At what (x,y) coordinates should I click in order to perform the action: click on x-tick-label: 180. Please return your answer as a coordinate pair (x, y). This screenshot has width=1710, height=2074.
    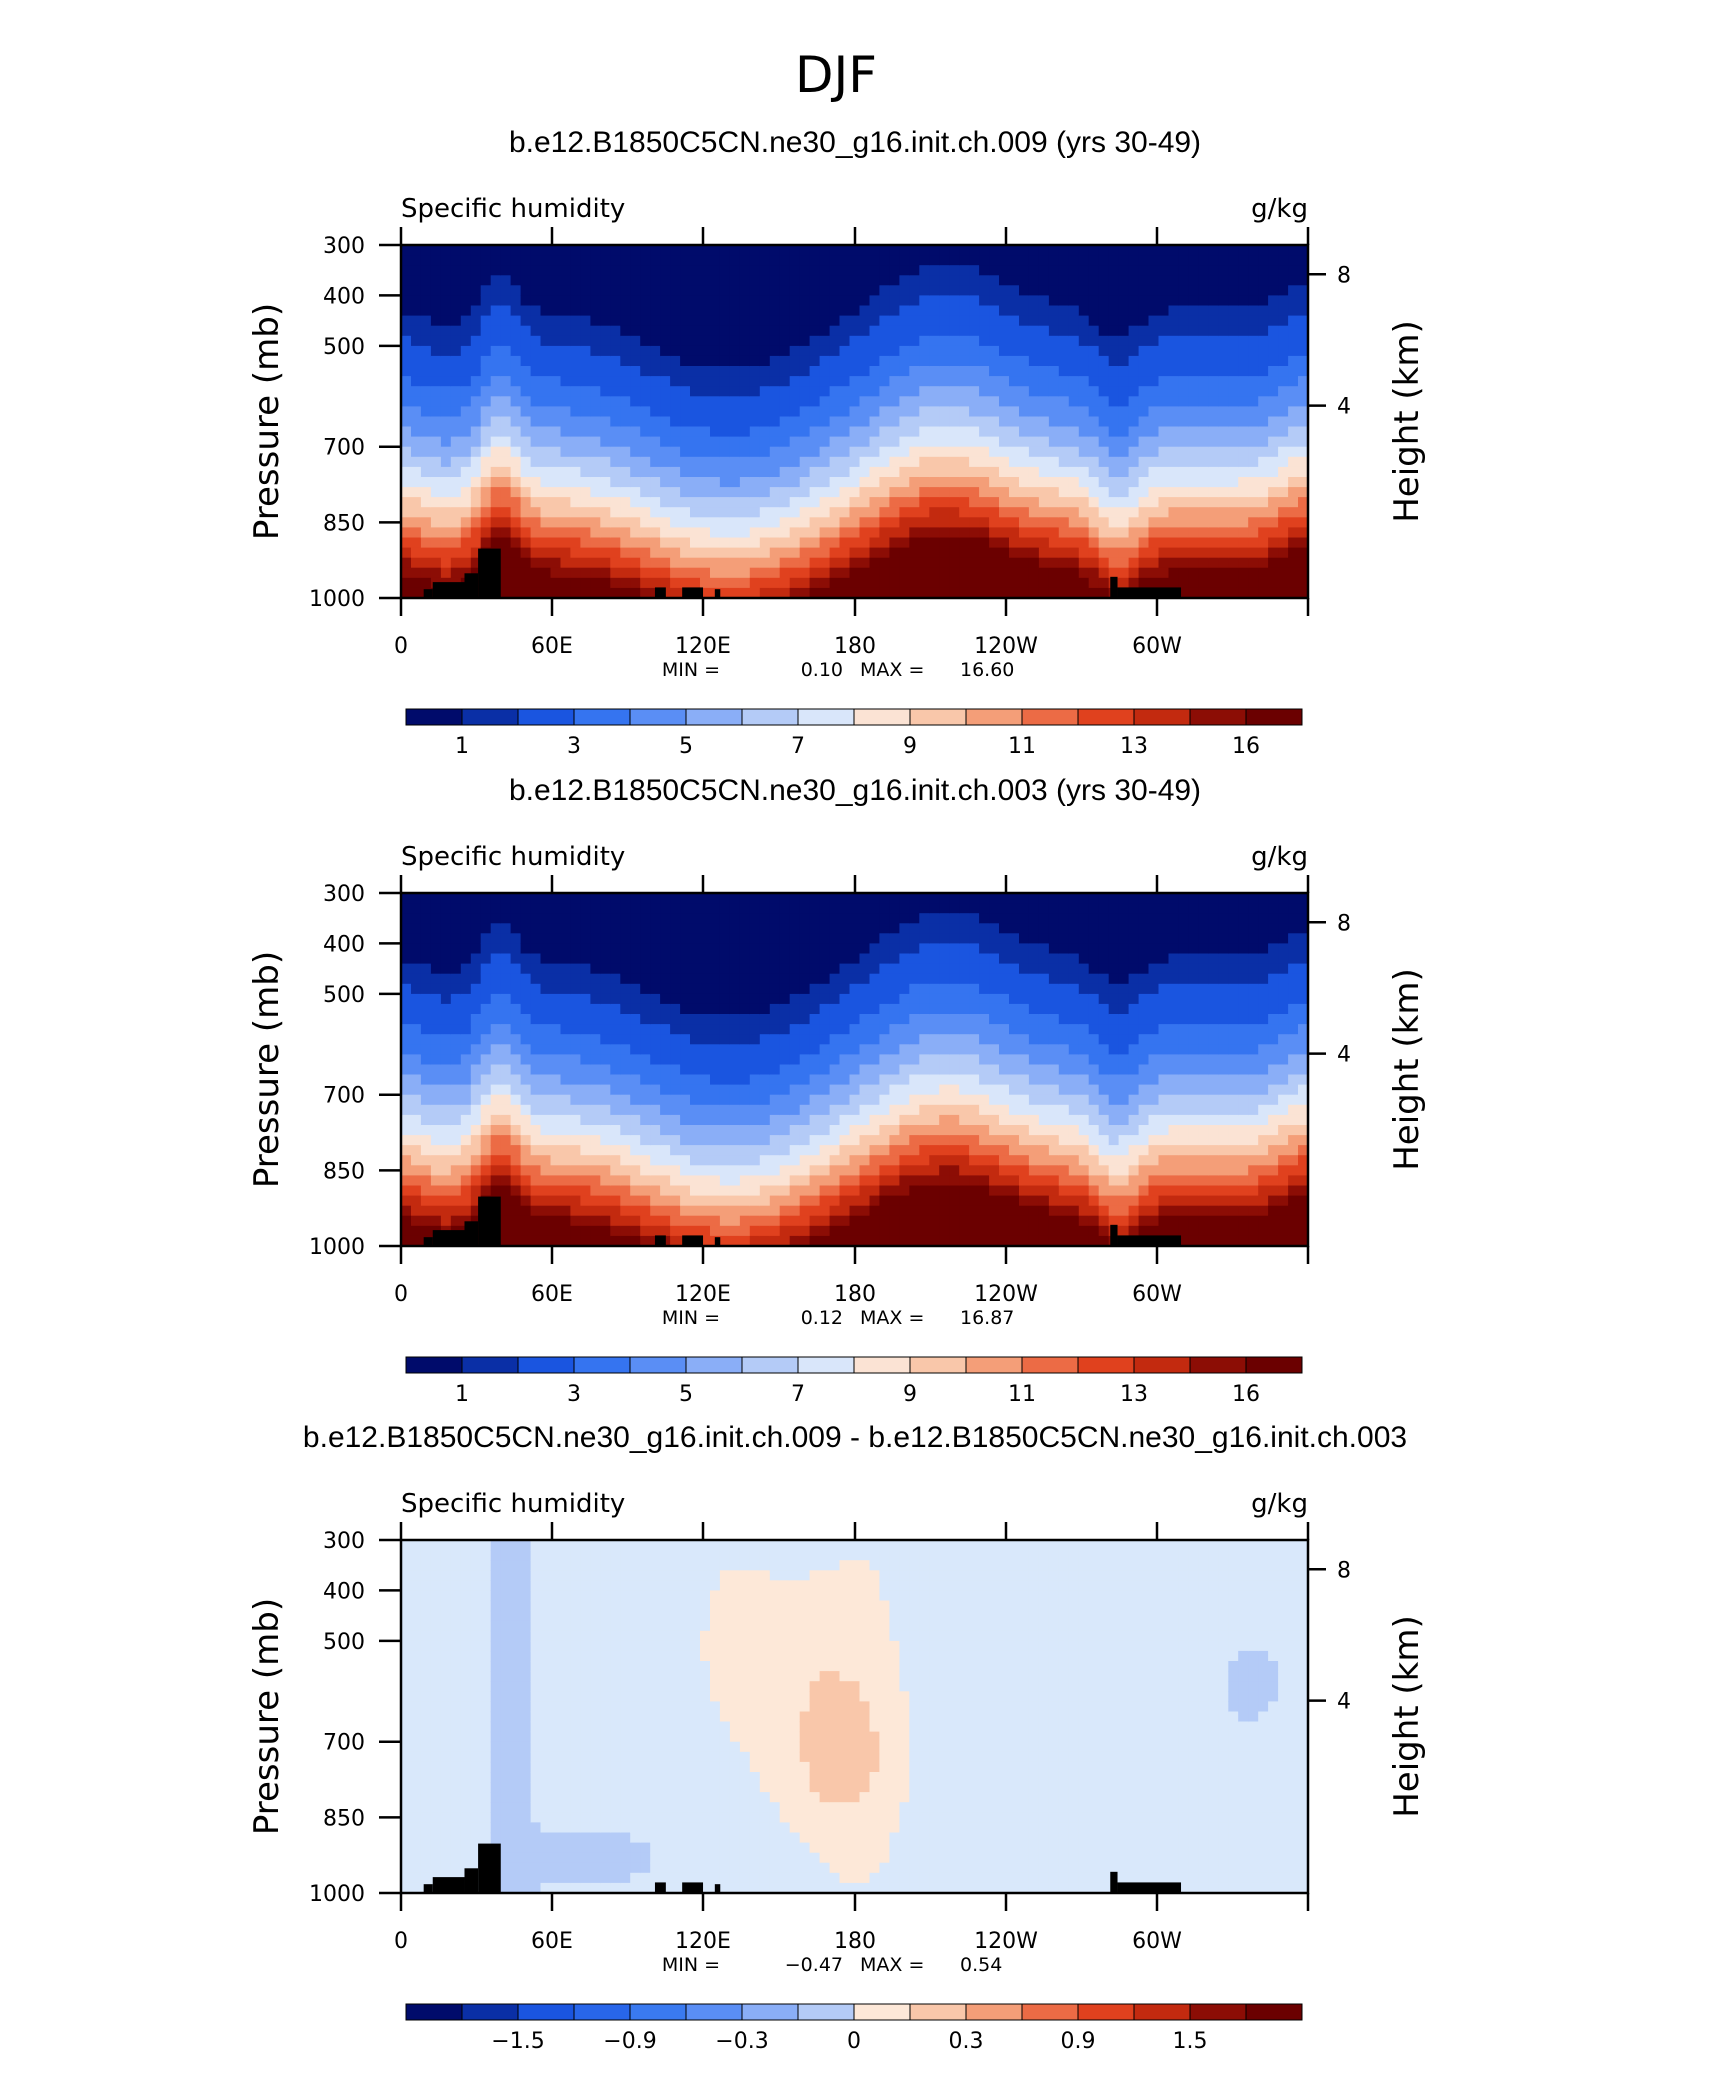
    Looking at the image, I should click on (855, 646).